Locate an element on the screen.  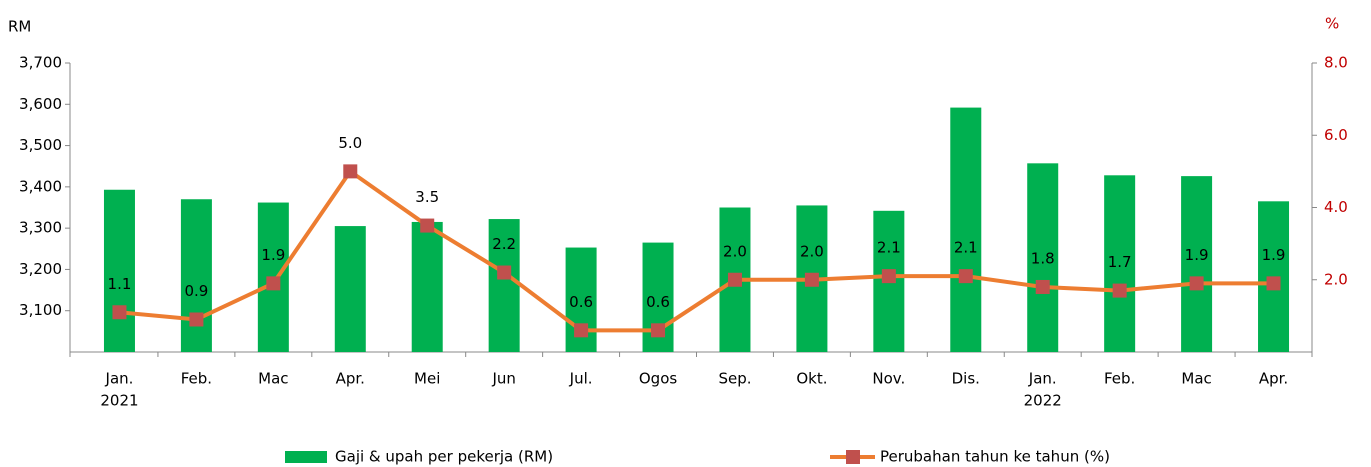
y2-tick-label: 4.0 is located at coordinates (1336, 207).